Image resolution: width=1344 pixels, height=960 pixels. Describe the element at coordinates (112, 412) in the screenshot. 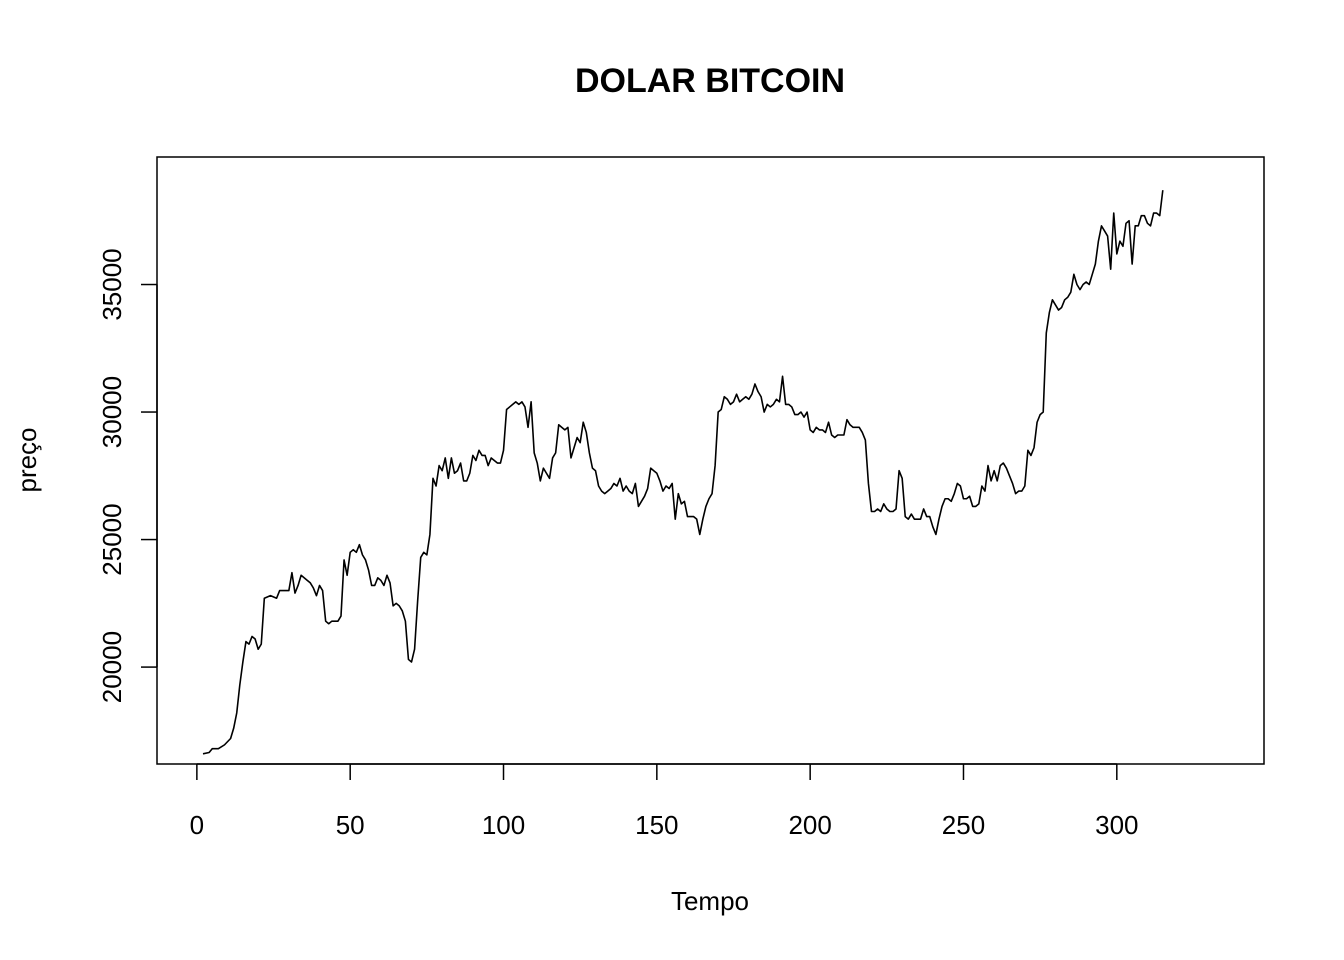

I see `y-tick-label: 30000` at that location.